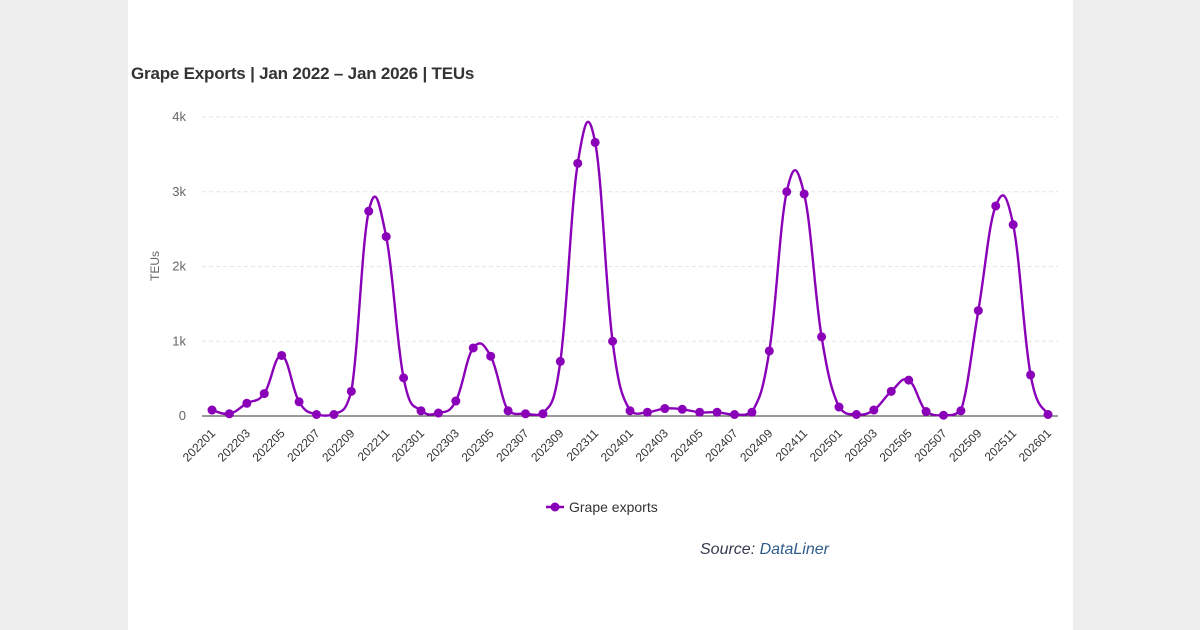 The image size is (1200, 630). I want to click on x-tick-label: 202507, so click(930, 445).